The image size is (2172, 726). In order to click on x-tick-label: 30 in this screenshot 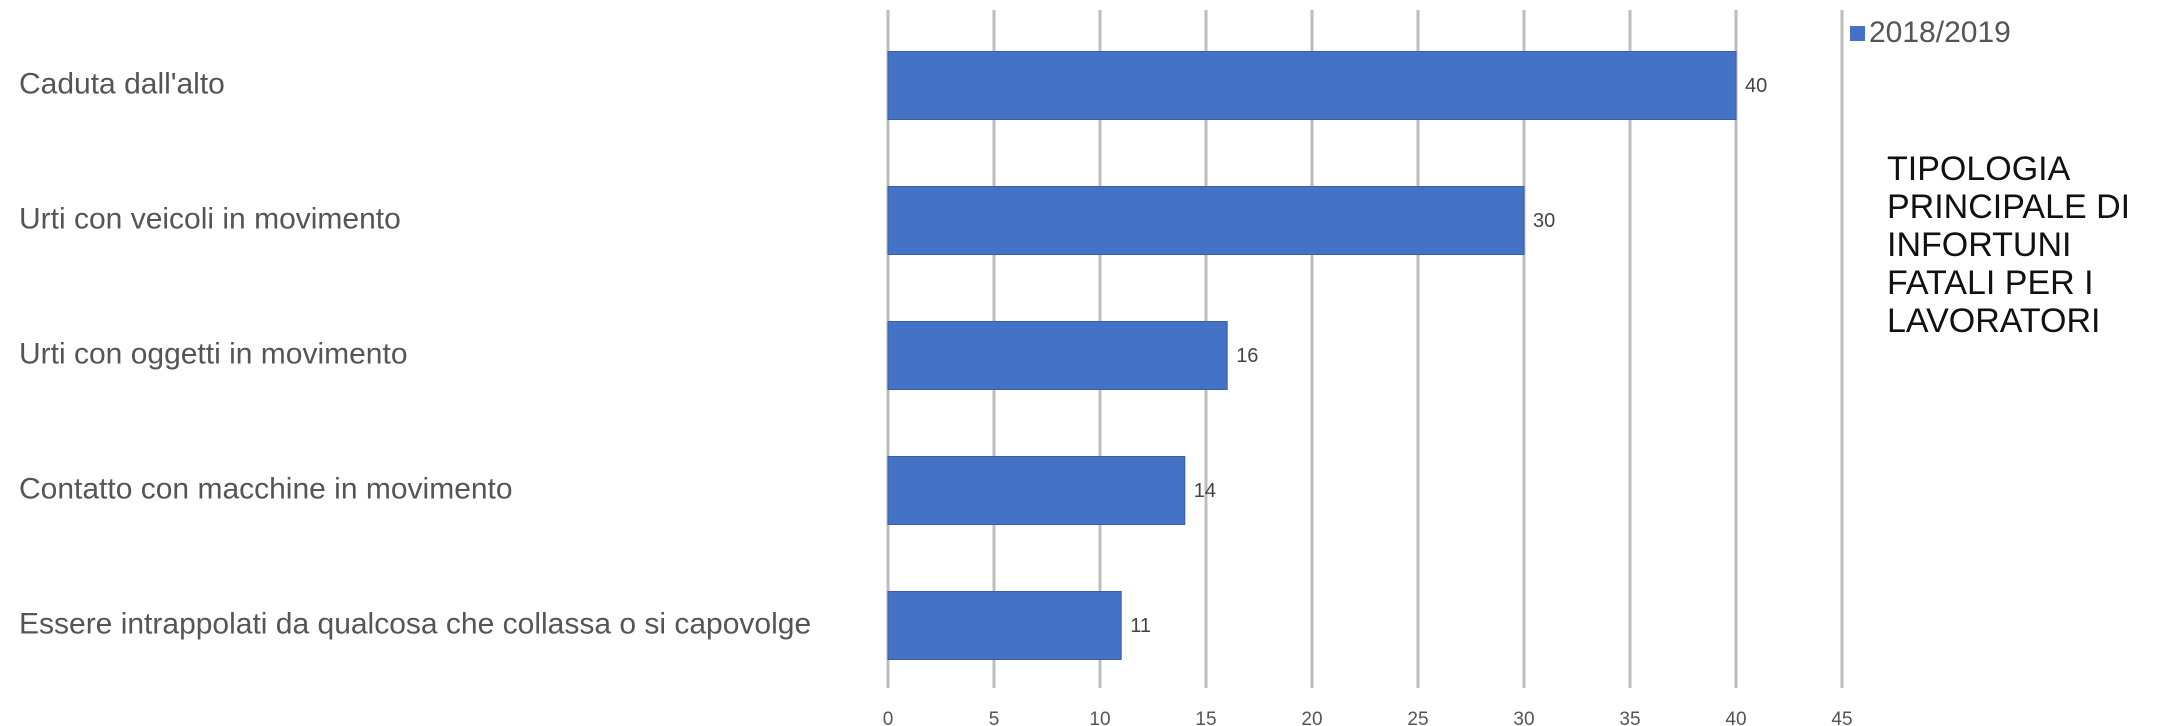, I will do `click(1523, 717)`.